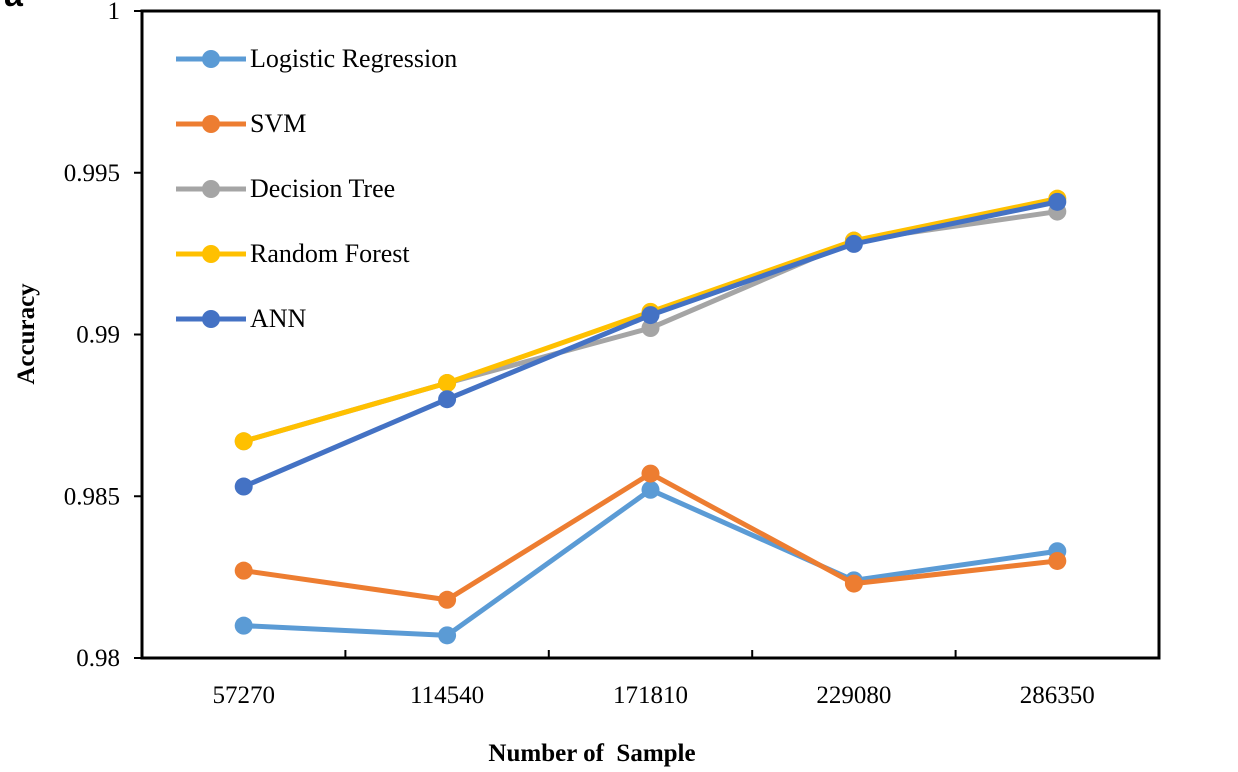  I want to click on y-tick-label: 0.99, so click(98, 335).